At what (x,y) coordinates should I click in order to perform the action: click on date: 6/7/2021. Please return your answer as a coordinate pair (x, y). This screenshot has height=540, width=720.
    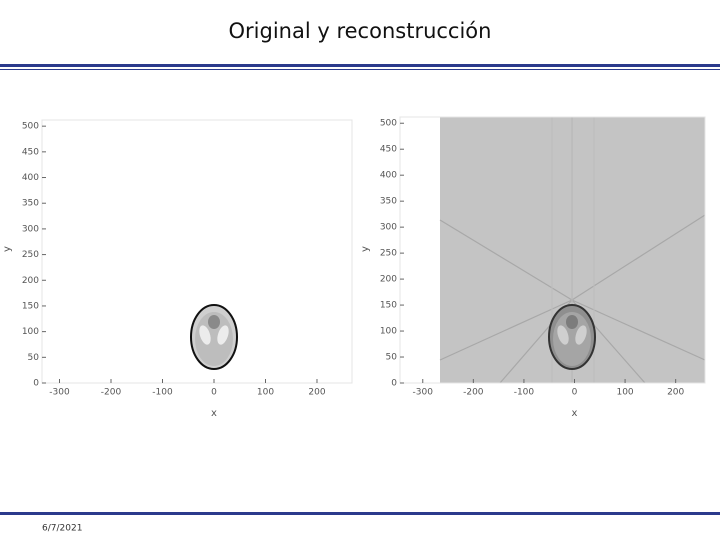
    Looking at the image, I should click on (62, 529).